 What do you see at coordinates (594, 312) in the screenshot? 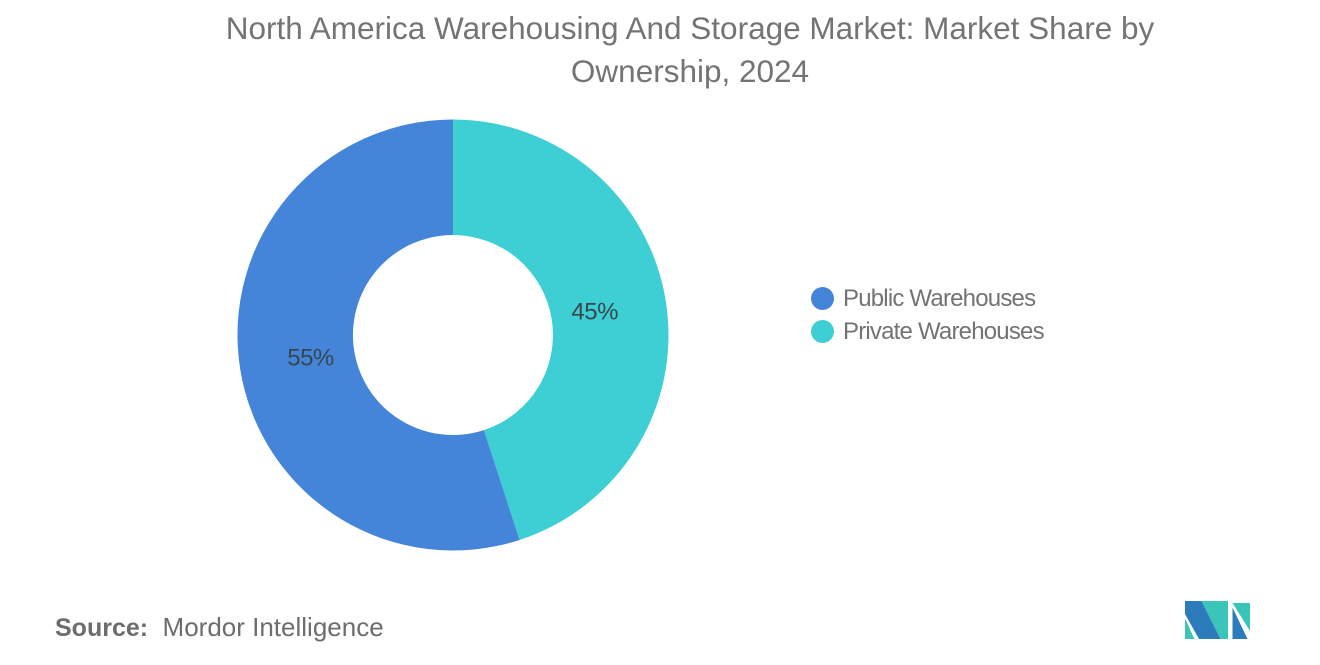
I see `svg-text: 45%` at bounding box center [594, 312].